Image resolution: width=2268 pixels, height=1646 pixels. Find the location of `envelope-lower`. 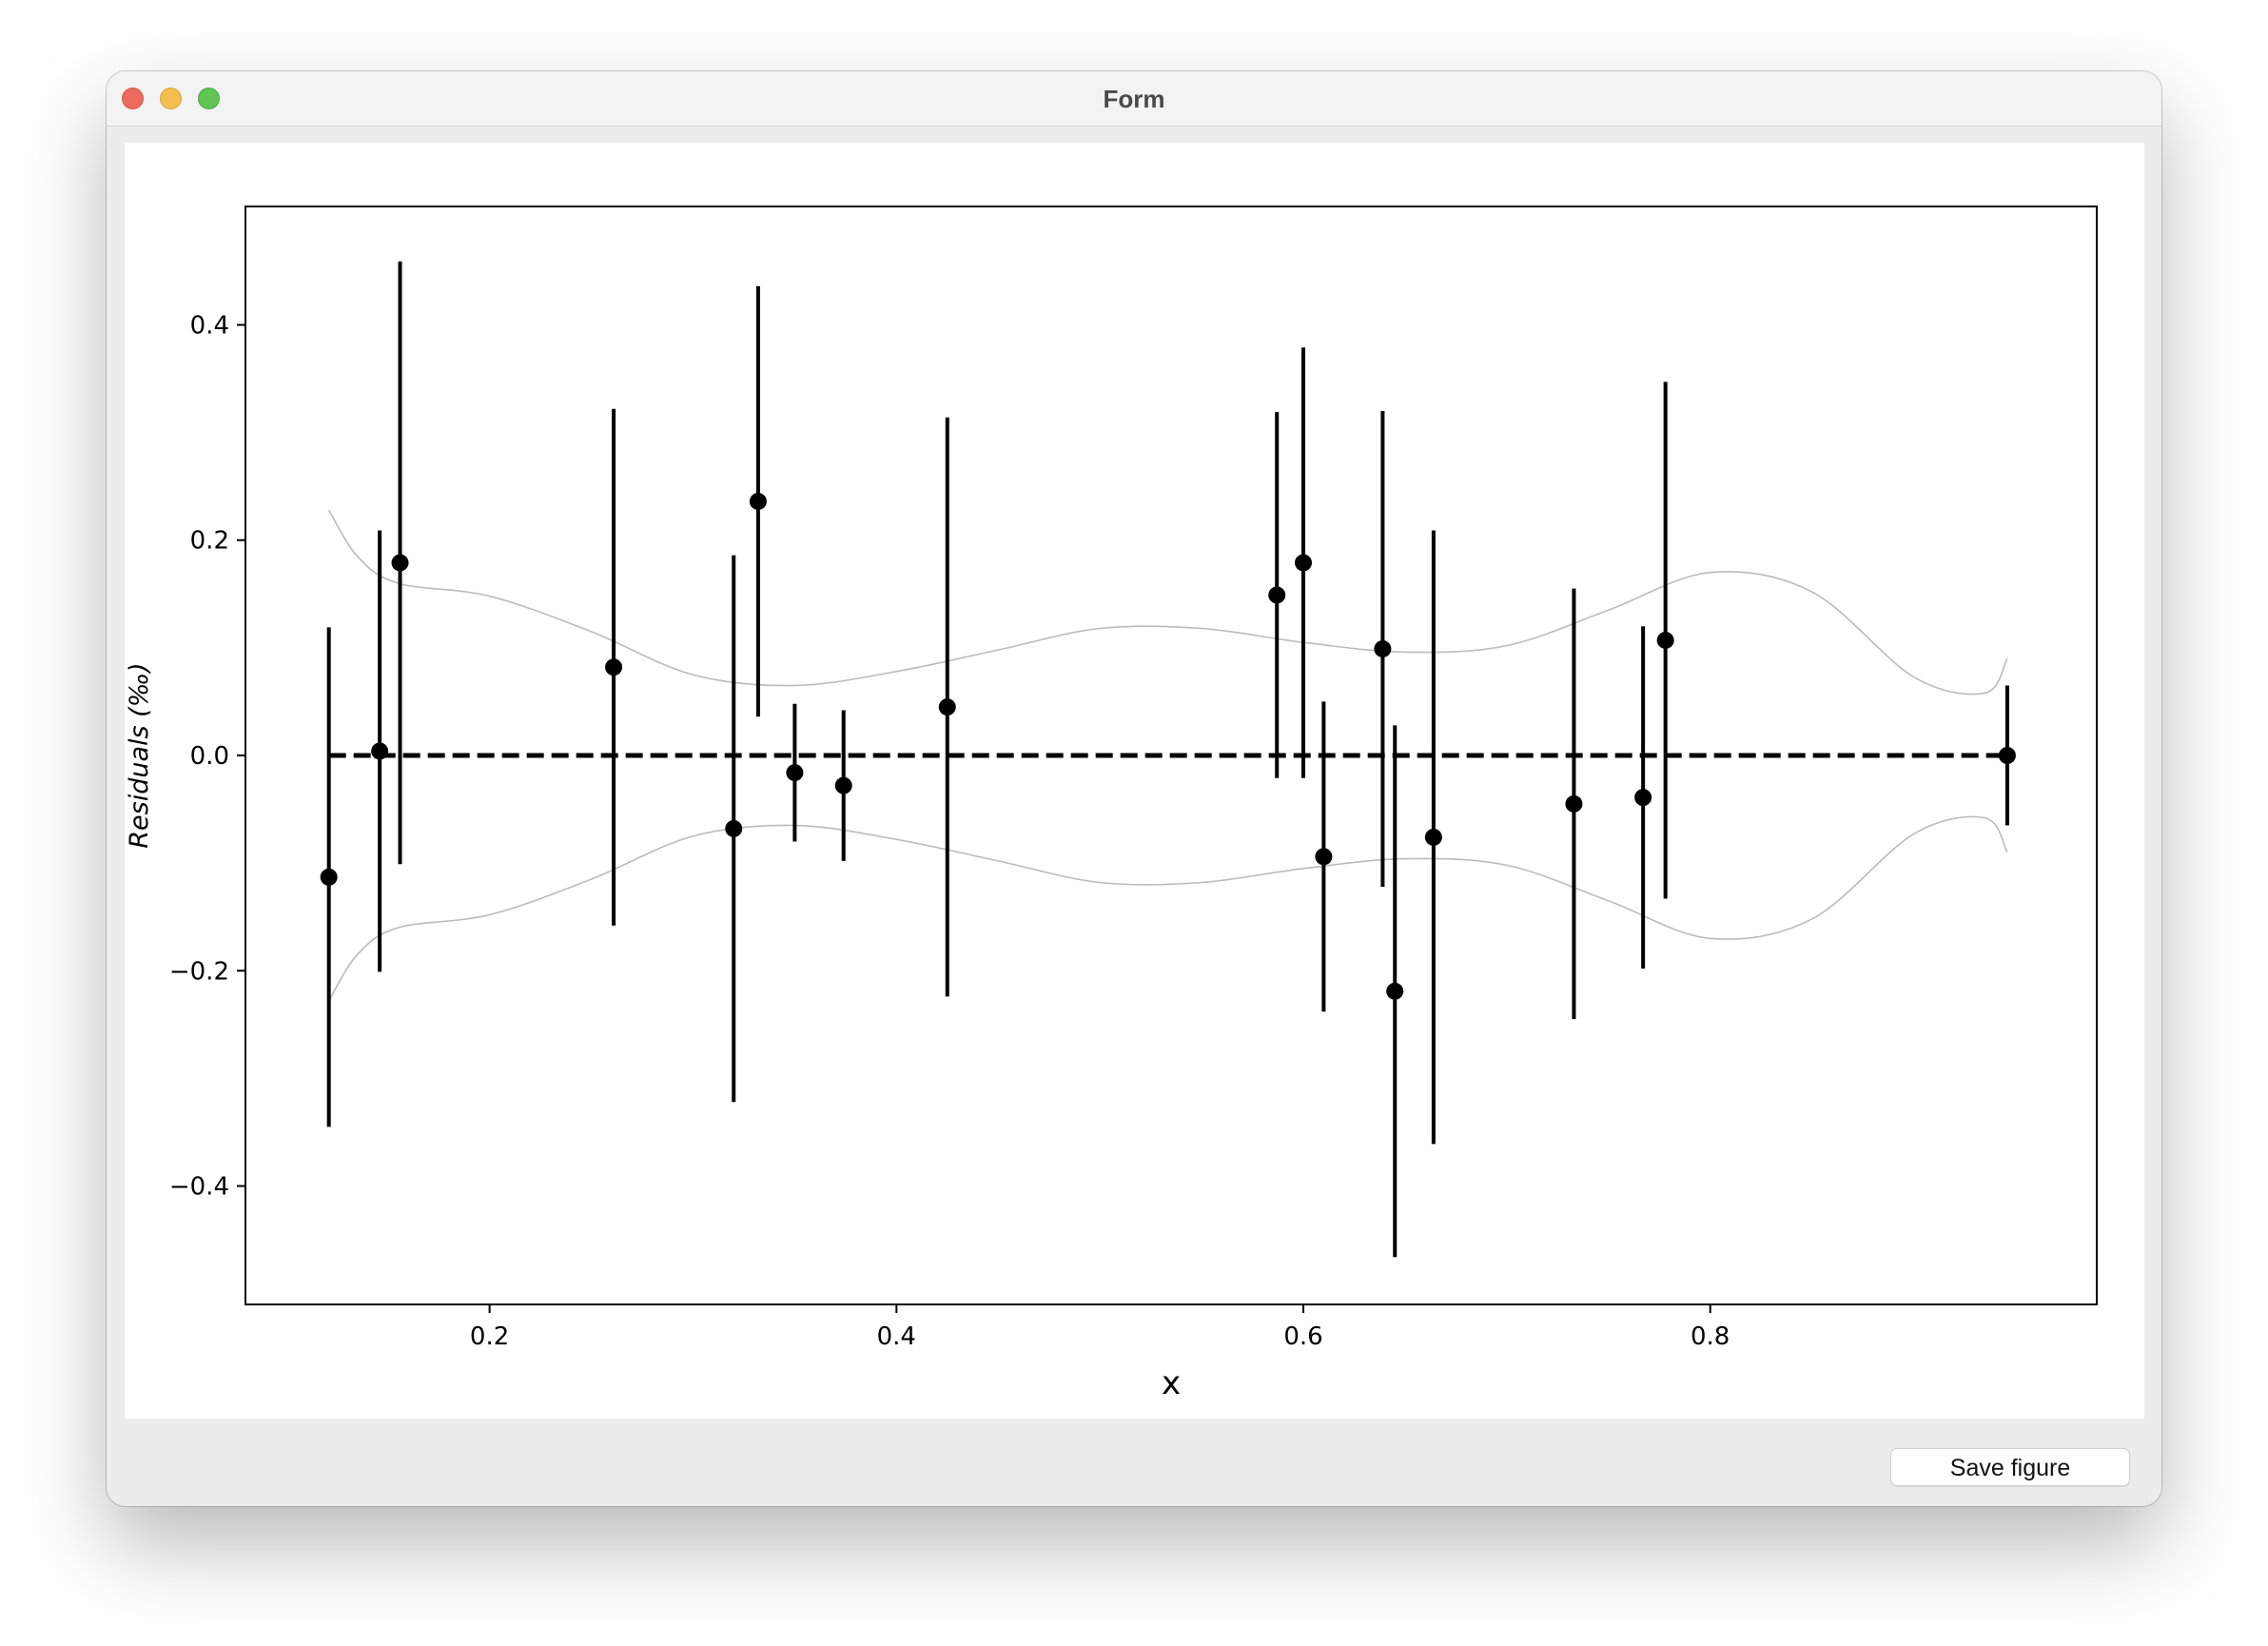

envelope-lower is located at coordinates (1167, 908).